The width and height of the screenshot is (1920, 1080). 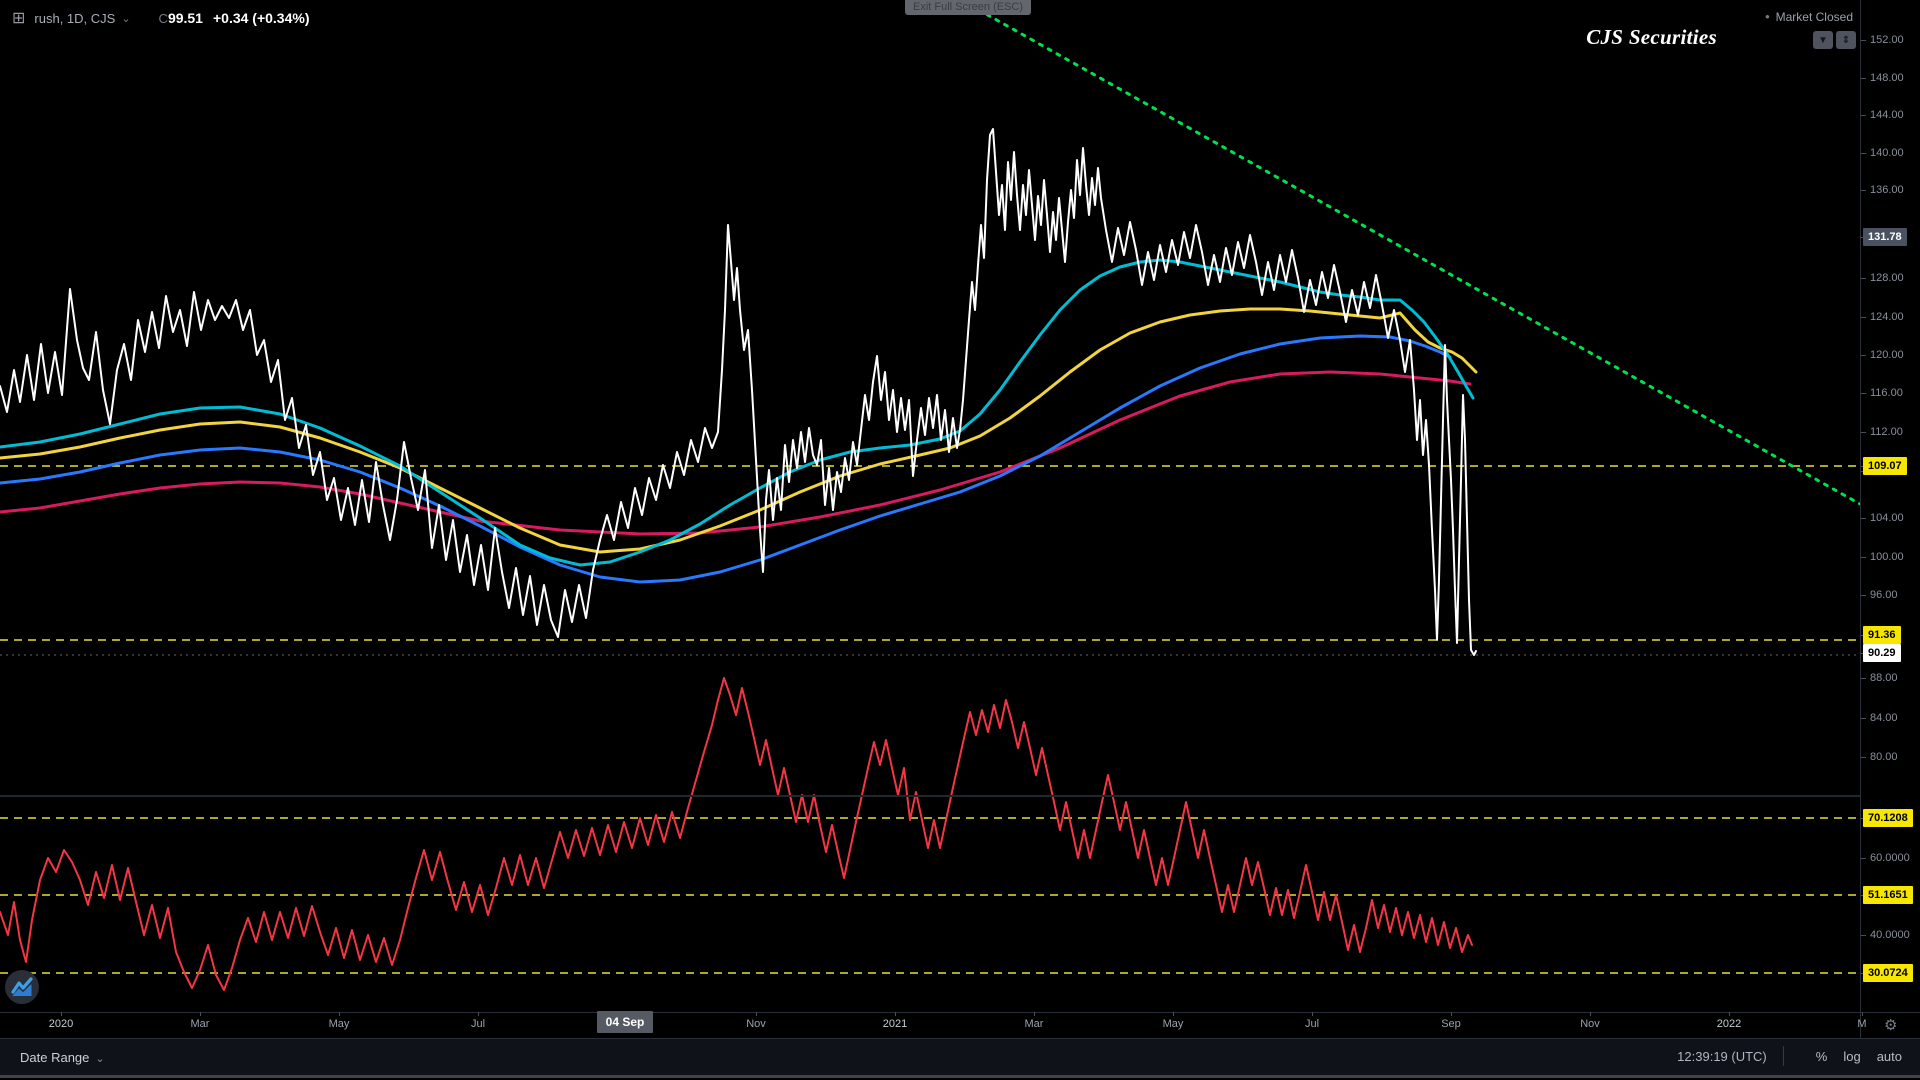 I want to click on date-crosshair-badge: 04 Sep '20, so click(x=625, y=1031).